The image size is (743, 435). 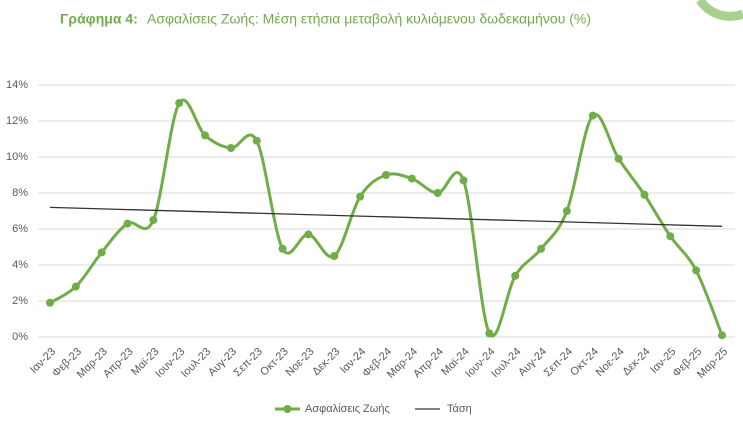 What do you see at coordinates (326, 362) in the screenshot?
I see `x-tick-label: Δεκ-23` at bounding box center [326, 362].